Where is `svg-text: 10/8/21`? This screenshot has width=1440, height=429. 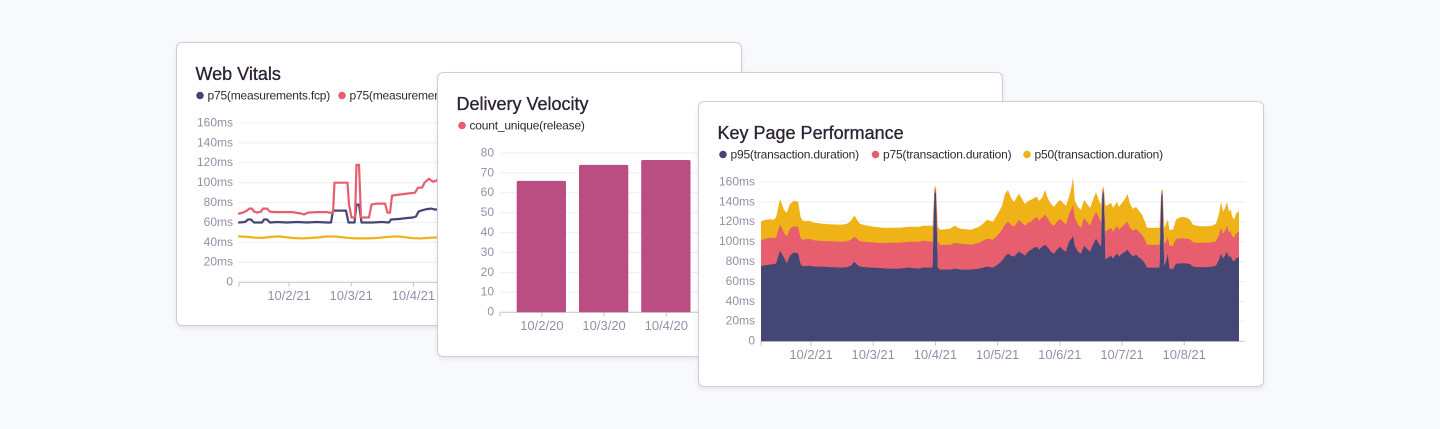
svg-text: 10/8/21 is located at coordinates (1184, 354).